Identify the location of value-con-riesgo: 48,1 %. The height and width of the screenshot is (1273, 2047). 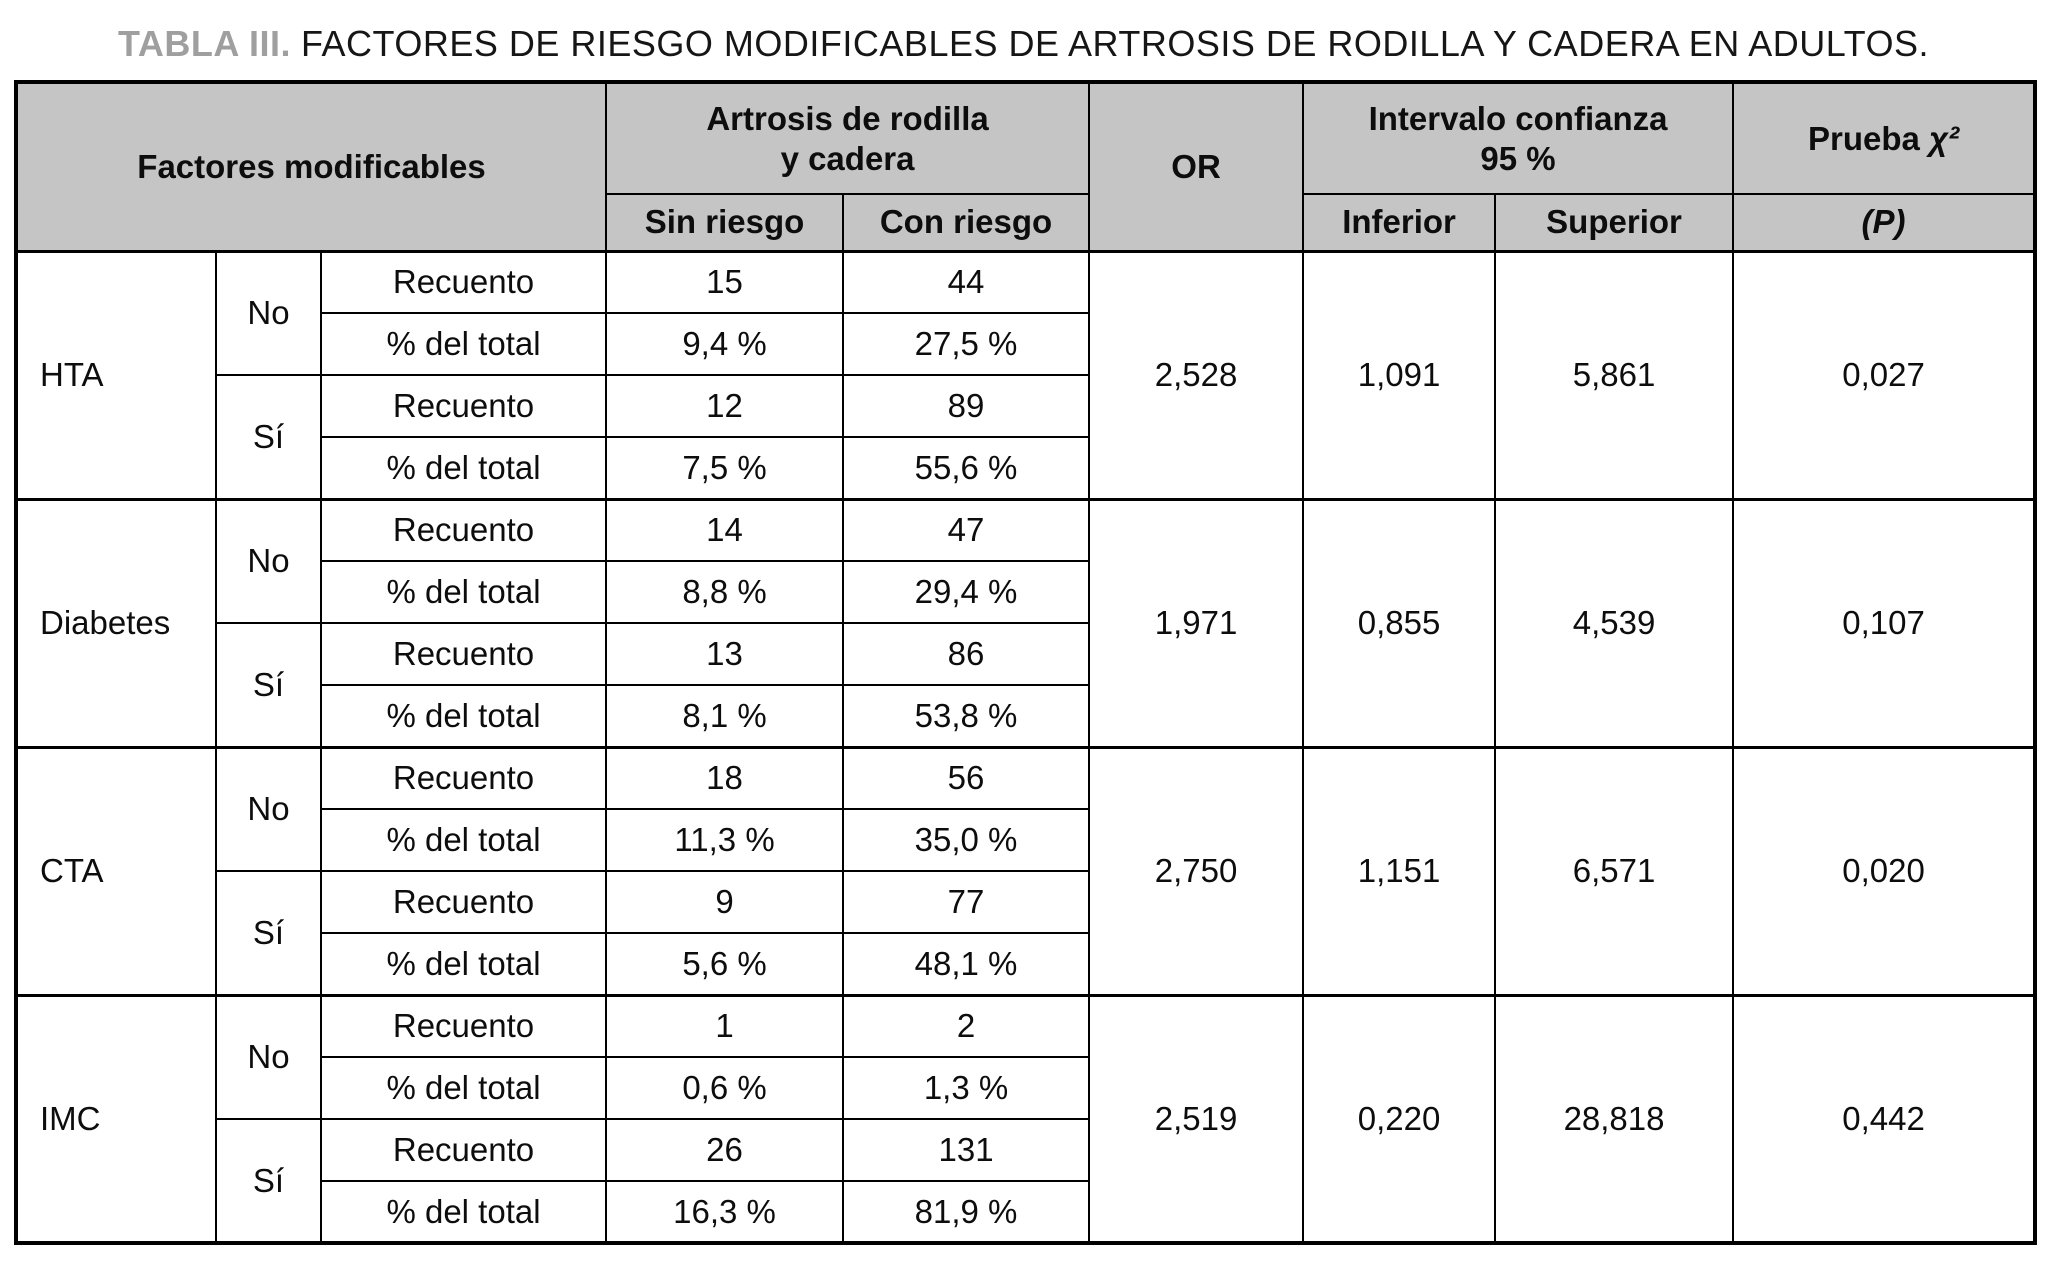
(966, 964).